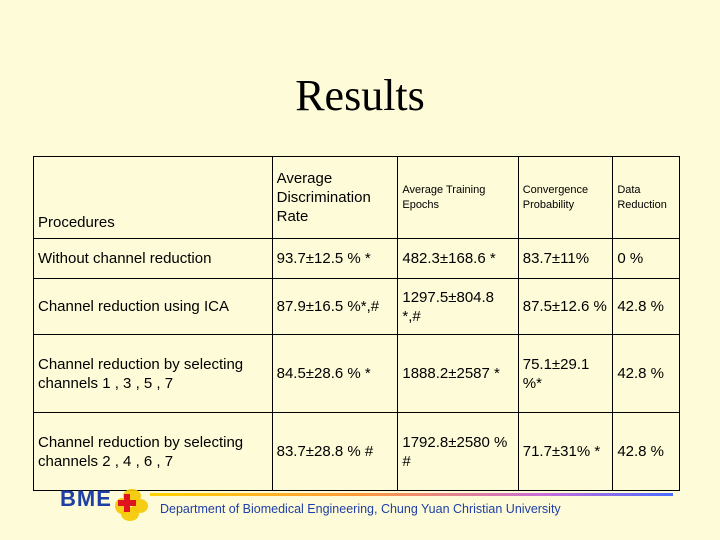 Image resolution: width=720 pixels, height=540 pixels. I want to click on row-epochs: 1888.2±2587 *, so click(458, 373).